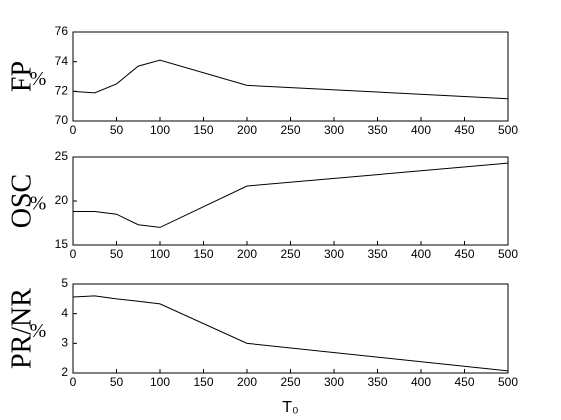 The image size is (561, 420). I want to click on y-tick-label: 25, so click(62, 156).